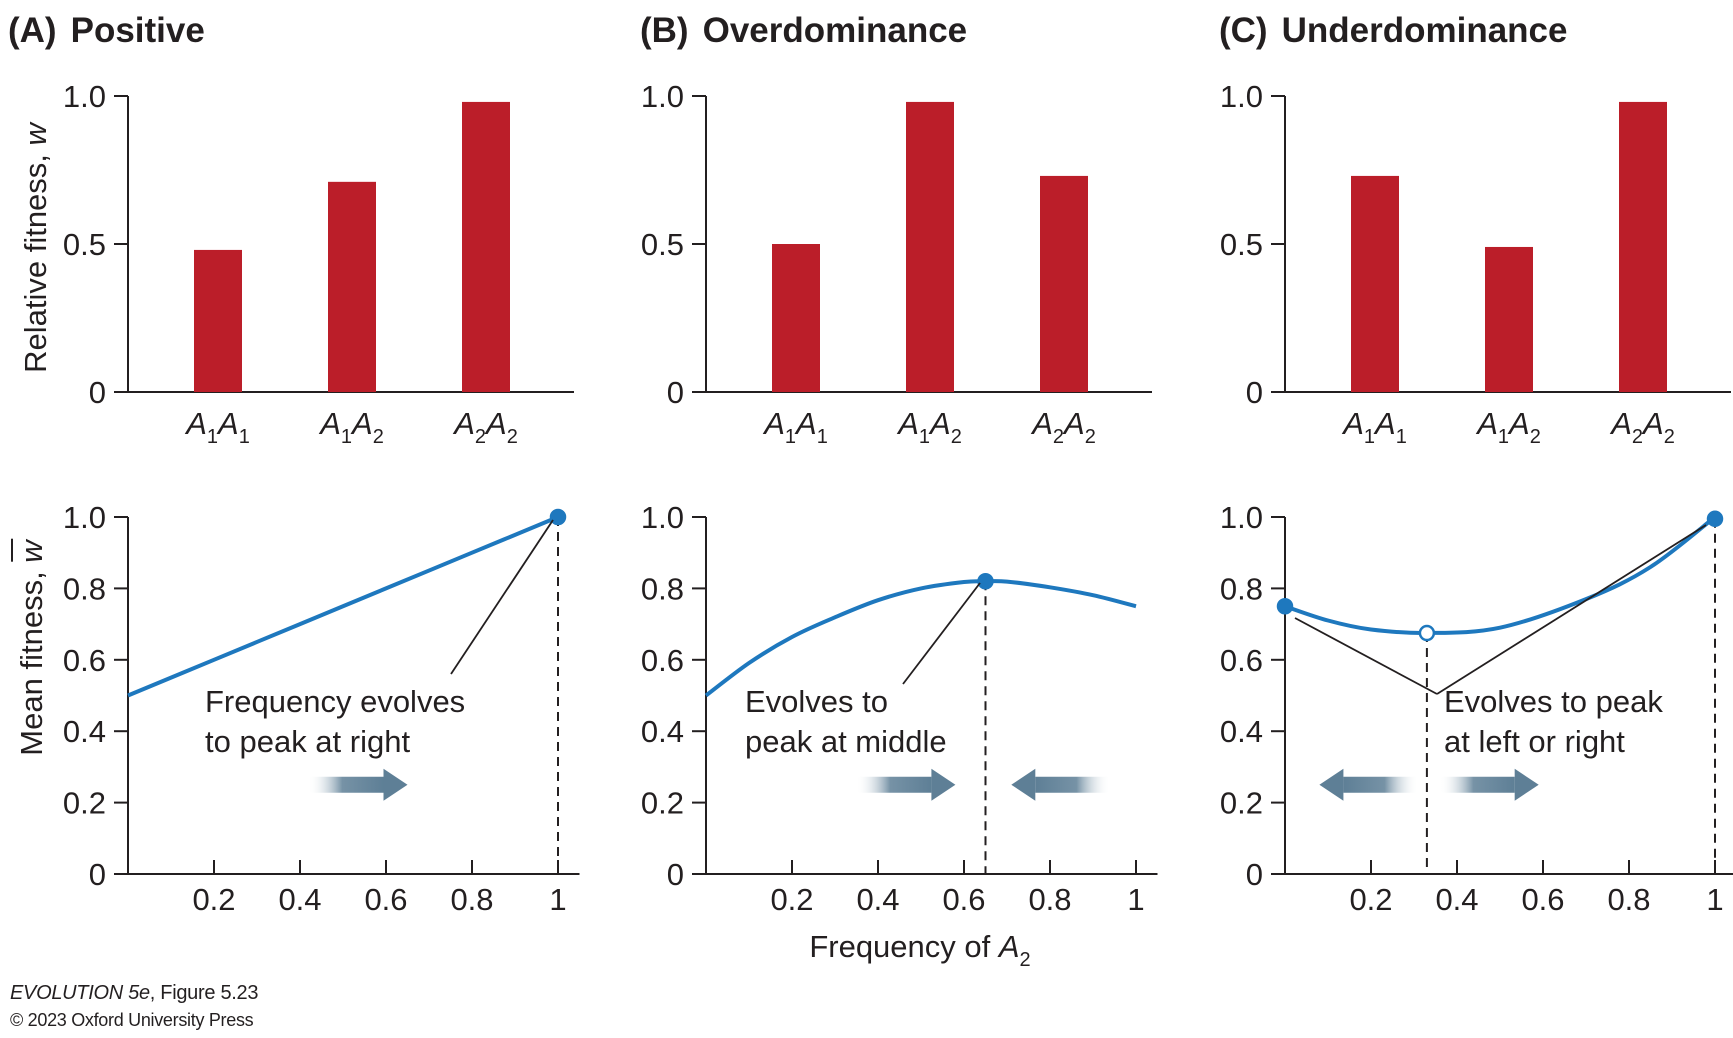 Image resolution: width=1733 pixels, height=1038 pixels. I want to click on panel-b-name: Overdominance, so click(835, 30).